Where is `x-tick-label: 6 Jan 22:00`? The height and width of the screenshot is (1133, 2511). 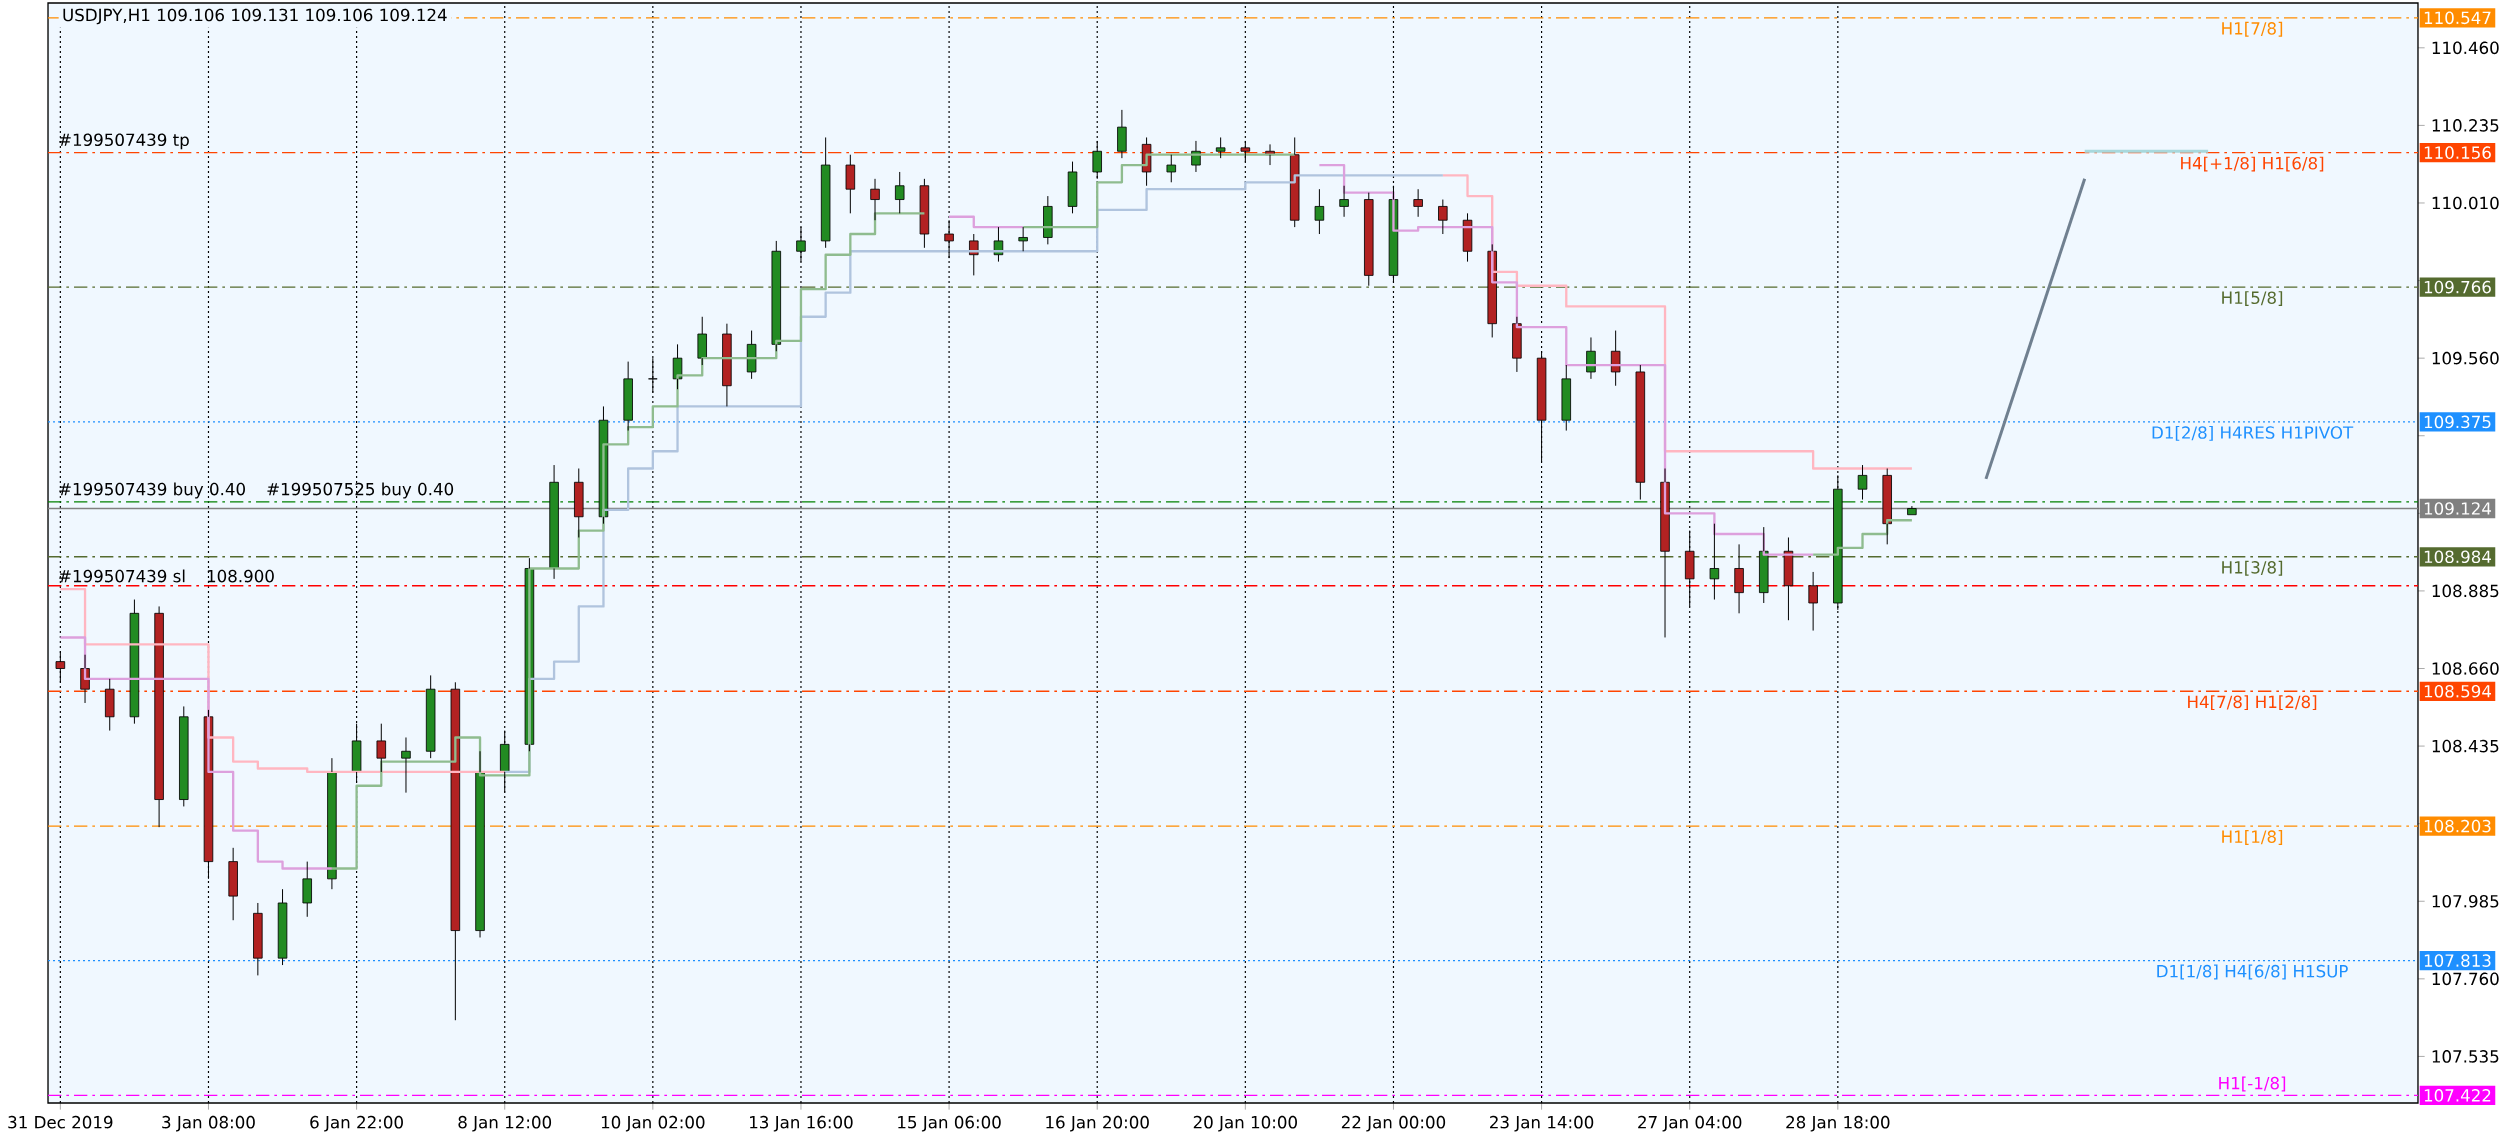
x-tick-label: 6 Jan 22:00 is located at coordinates (356, 1123).